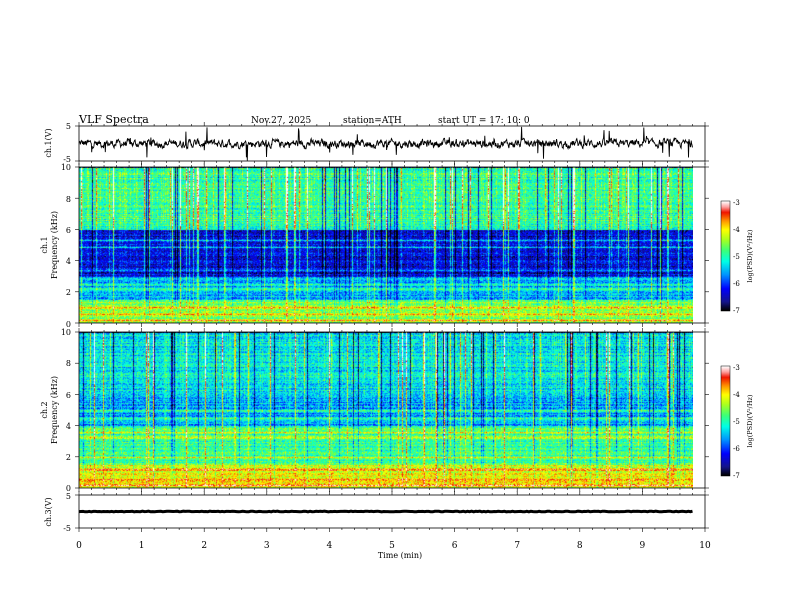  I want to click on ch1-cbar-label: log(PSD)(V²/Hz), so click(750, 255).